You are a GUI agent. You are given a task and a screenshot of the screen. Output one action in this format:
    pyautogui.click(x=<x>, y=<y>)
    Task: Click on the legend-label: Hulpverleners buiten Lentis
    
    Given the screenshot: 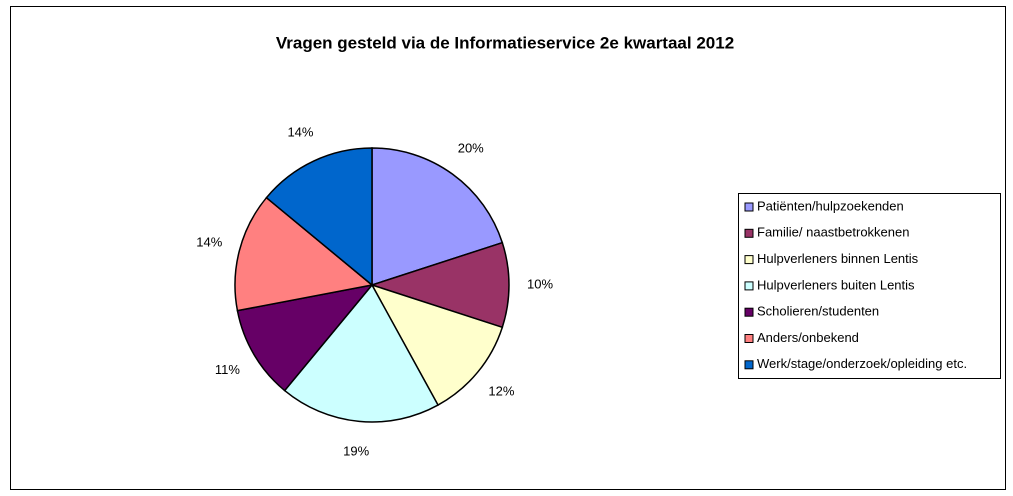 What is the action you would take?
    pyautogui.click(x=836, y=284)
    